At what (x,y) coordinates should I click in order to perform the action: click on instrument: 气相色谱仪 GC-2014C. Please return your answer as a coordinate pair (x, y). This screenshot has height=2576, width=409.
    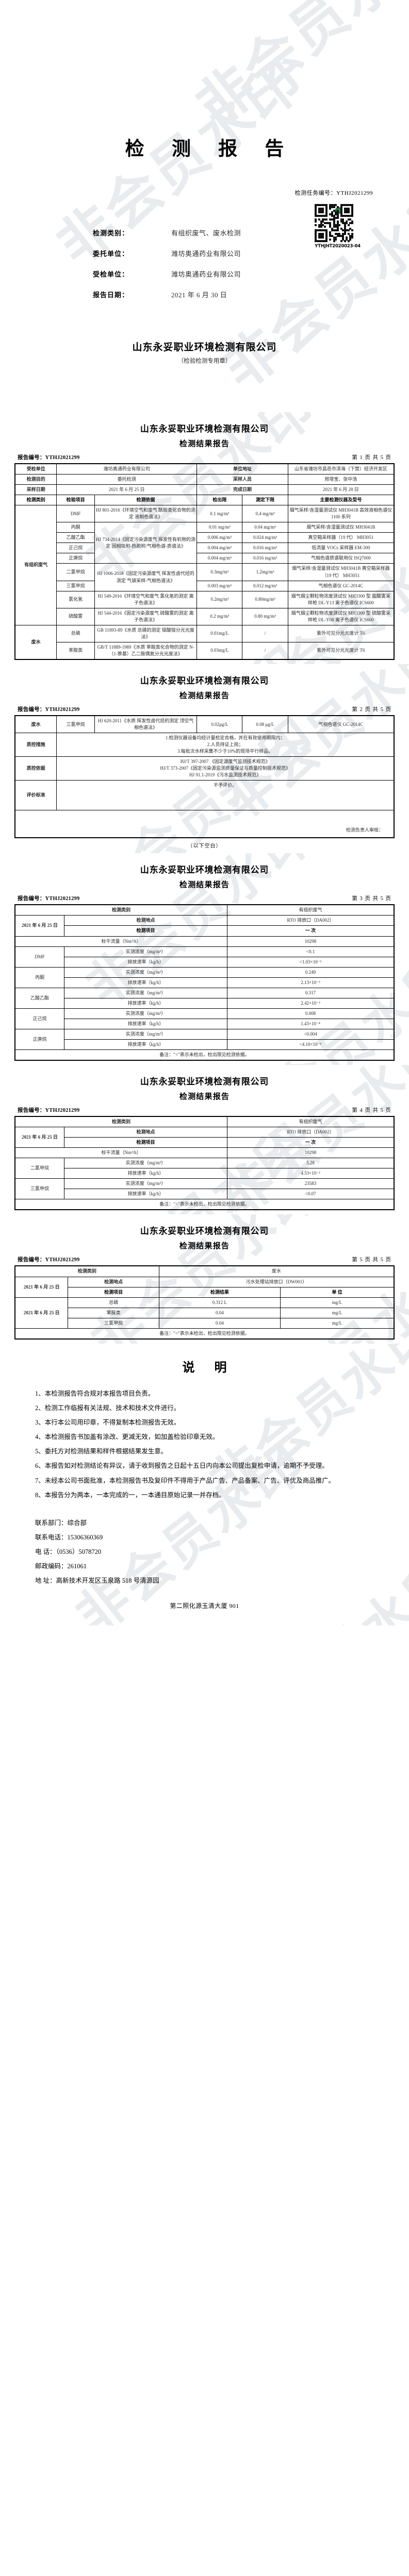
    Looking at the image, I should click on (341, 724).